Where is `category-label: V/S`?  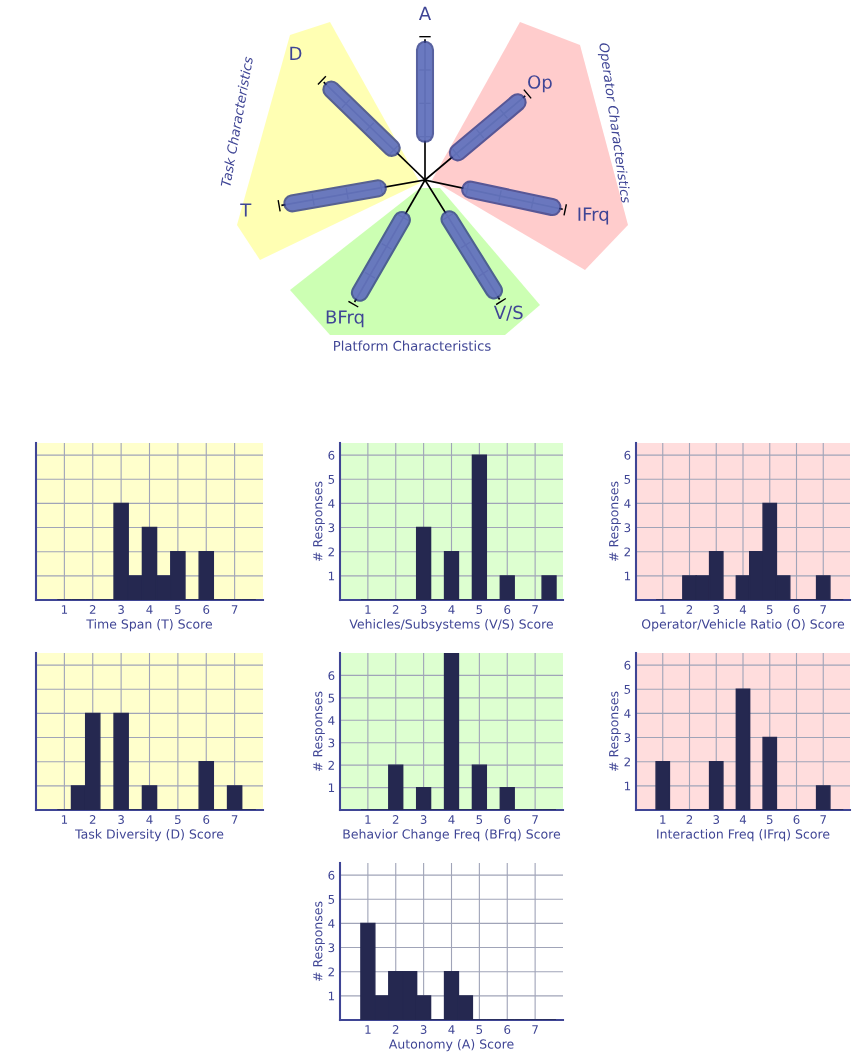 category-label: V/S is located at coordinates (508, 313).